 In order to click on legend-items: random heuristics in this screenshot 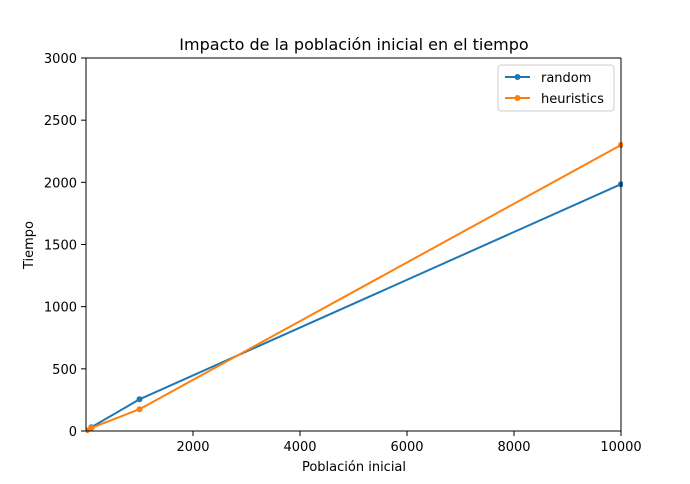, I will do `click(554, 89)`.